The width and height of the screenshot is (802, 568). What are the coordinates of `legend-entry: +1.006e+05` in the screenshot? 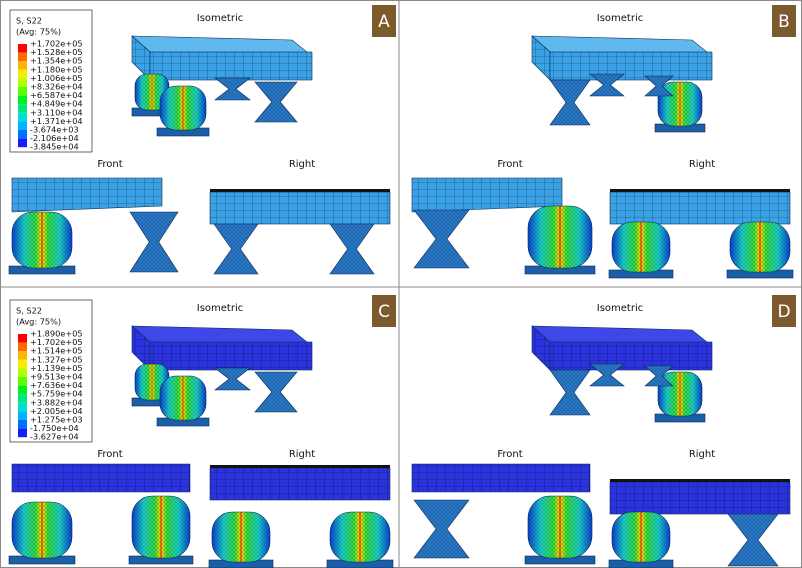 It's located at (56, 78).